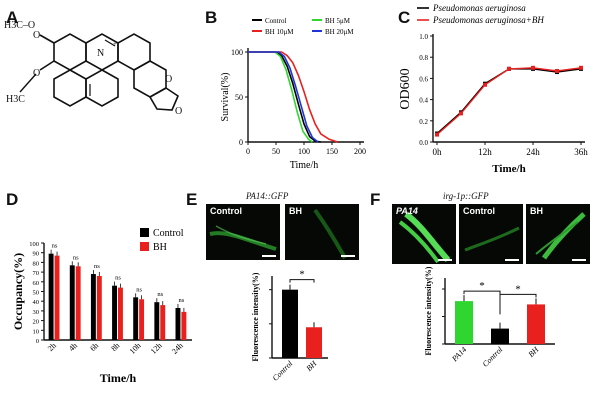  Describe the element at coordinates (19, 25) in the screenshot. I see `methyl-label-top: H3C–O` at that location.